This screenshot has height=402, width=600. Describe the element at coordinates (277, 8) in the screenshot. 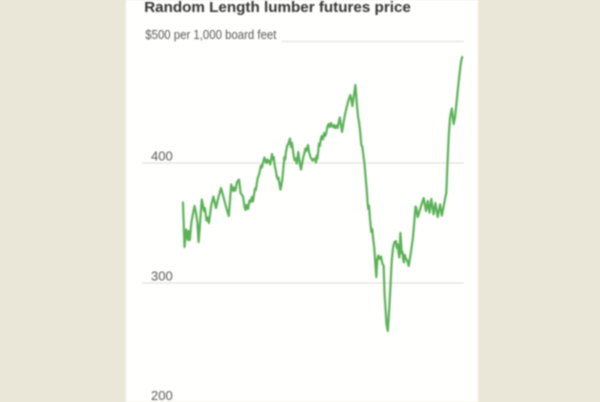

I see `svg-text:Random Length lumber futures p: Random Length lumber futures price` at that location.